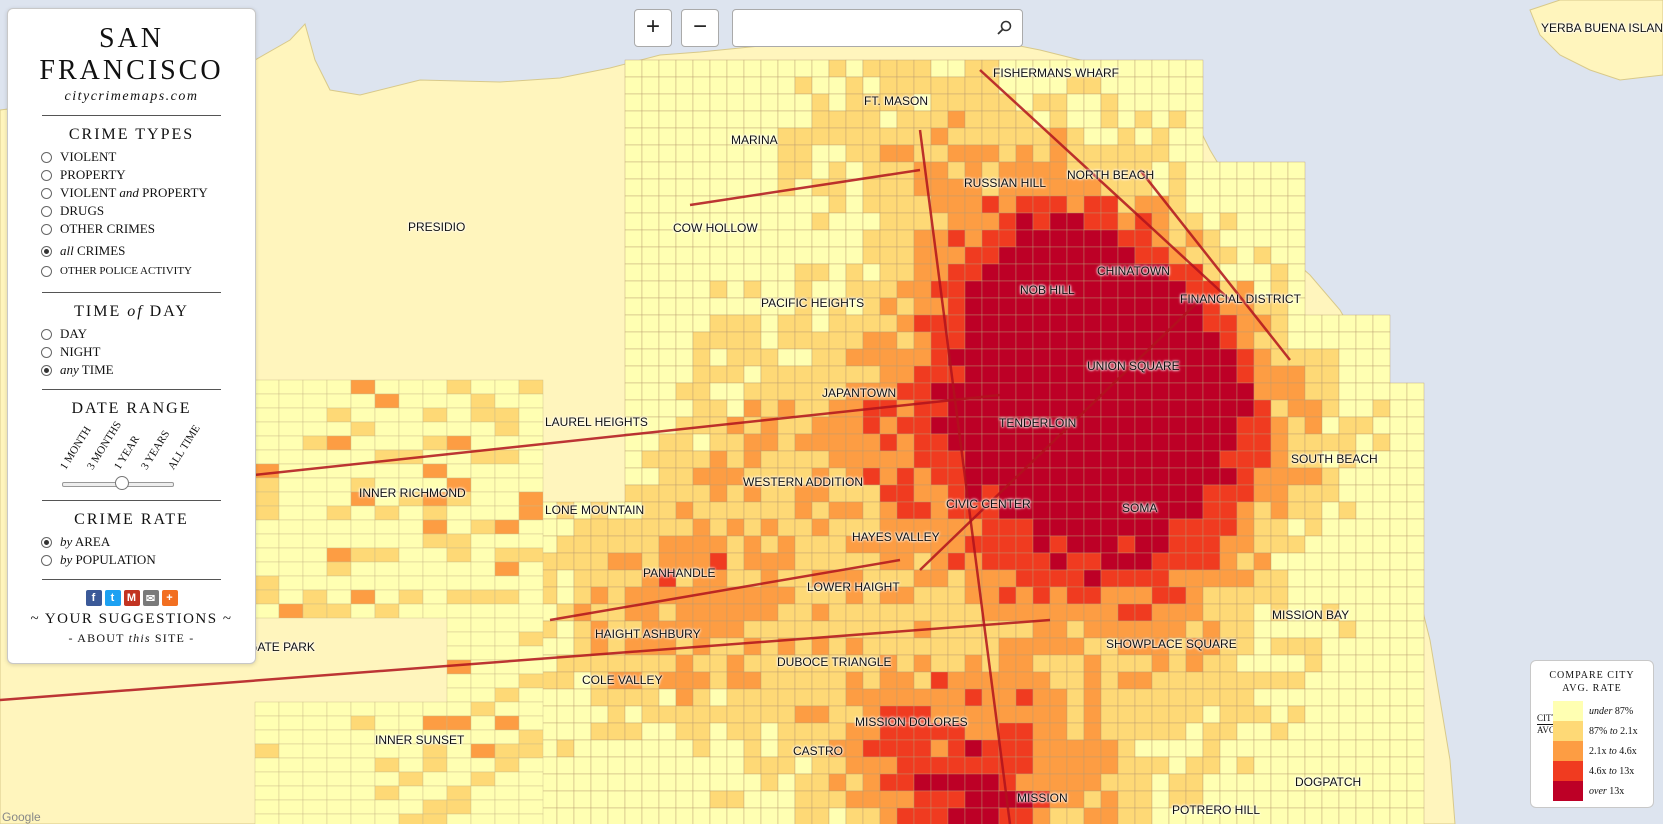  I want to click on radio-option: DAY, so click(140, 334).